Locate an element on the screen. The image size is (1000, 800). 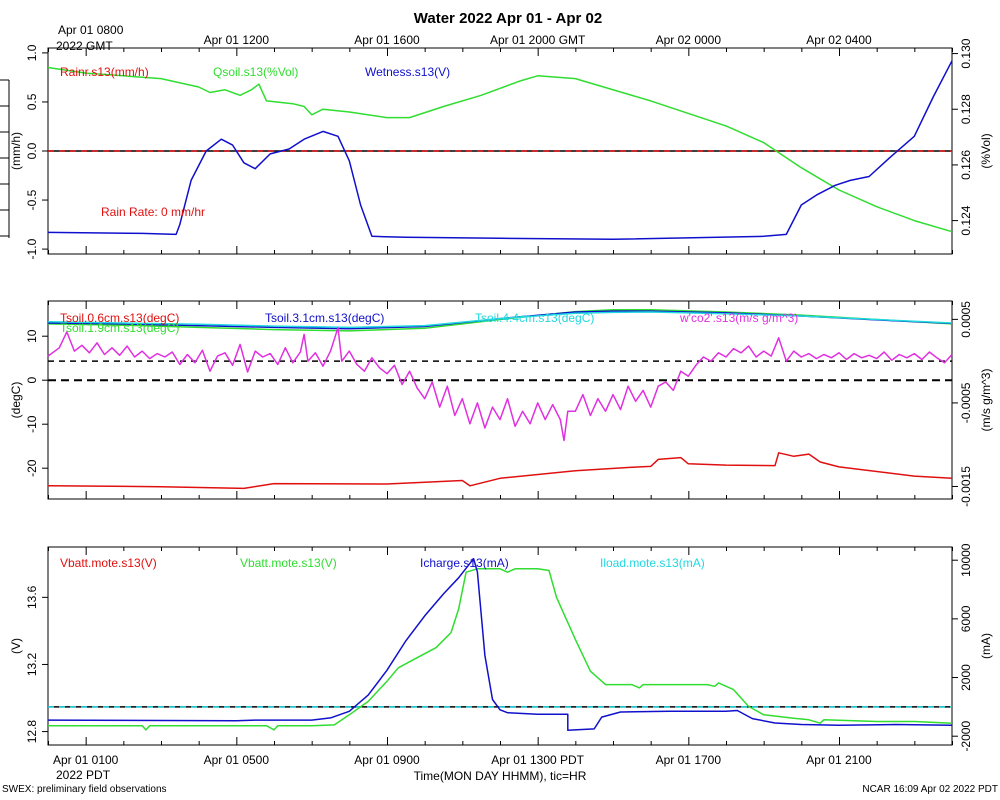
bottom-axis-label: Apr 01 2100 is located at coordinates (839, 760).